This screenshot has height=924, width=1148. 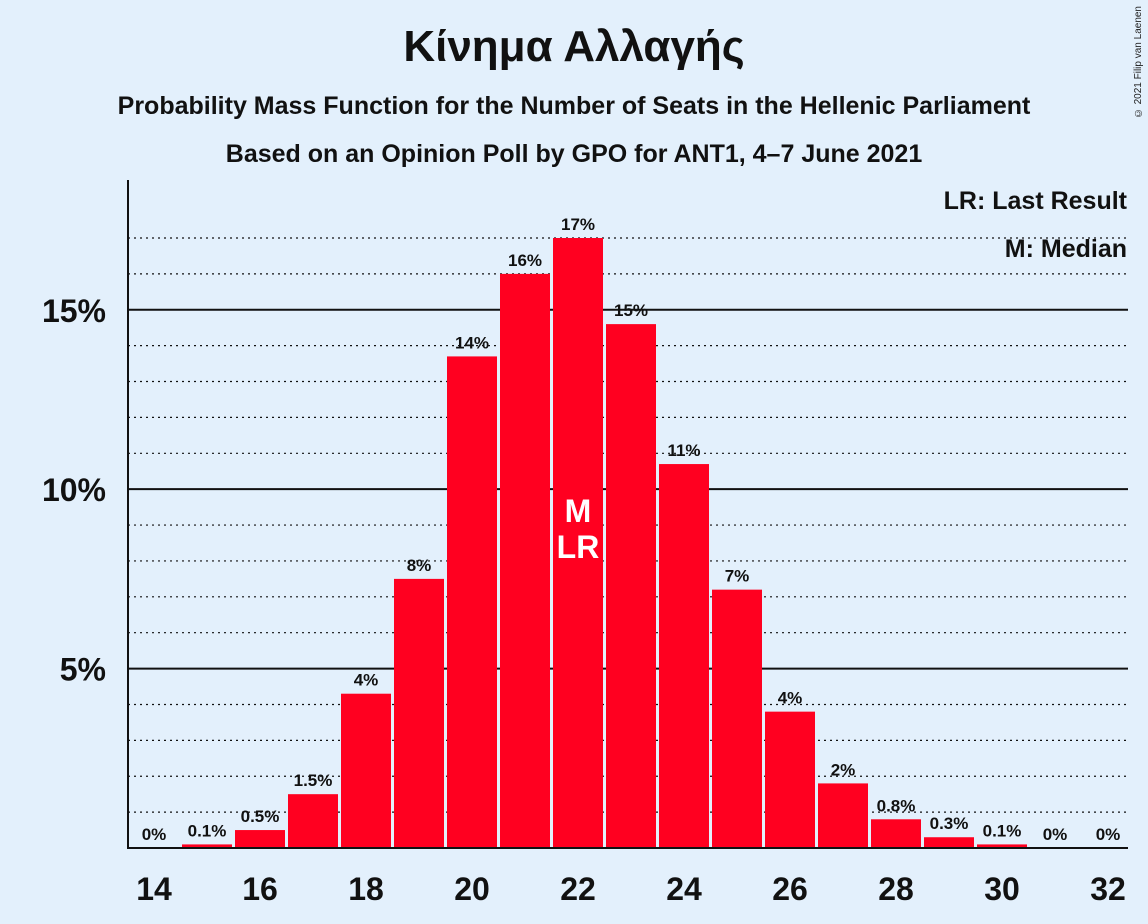 What do you see at coordinates (790, 889) in the screenshot?
I see `x-tick-label-26: 26` at bounding box center [790, 889].